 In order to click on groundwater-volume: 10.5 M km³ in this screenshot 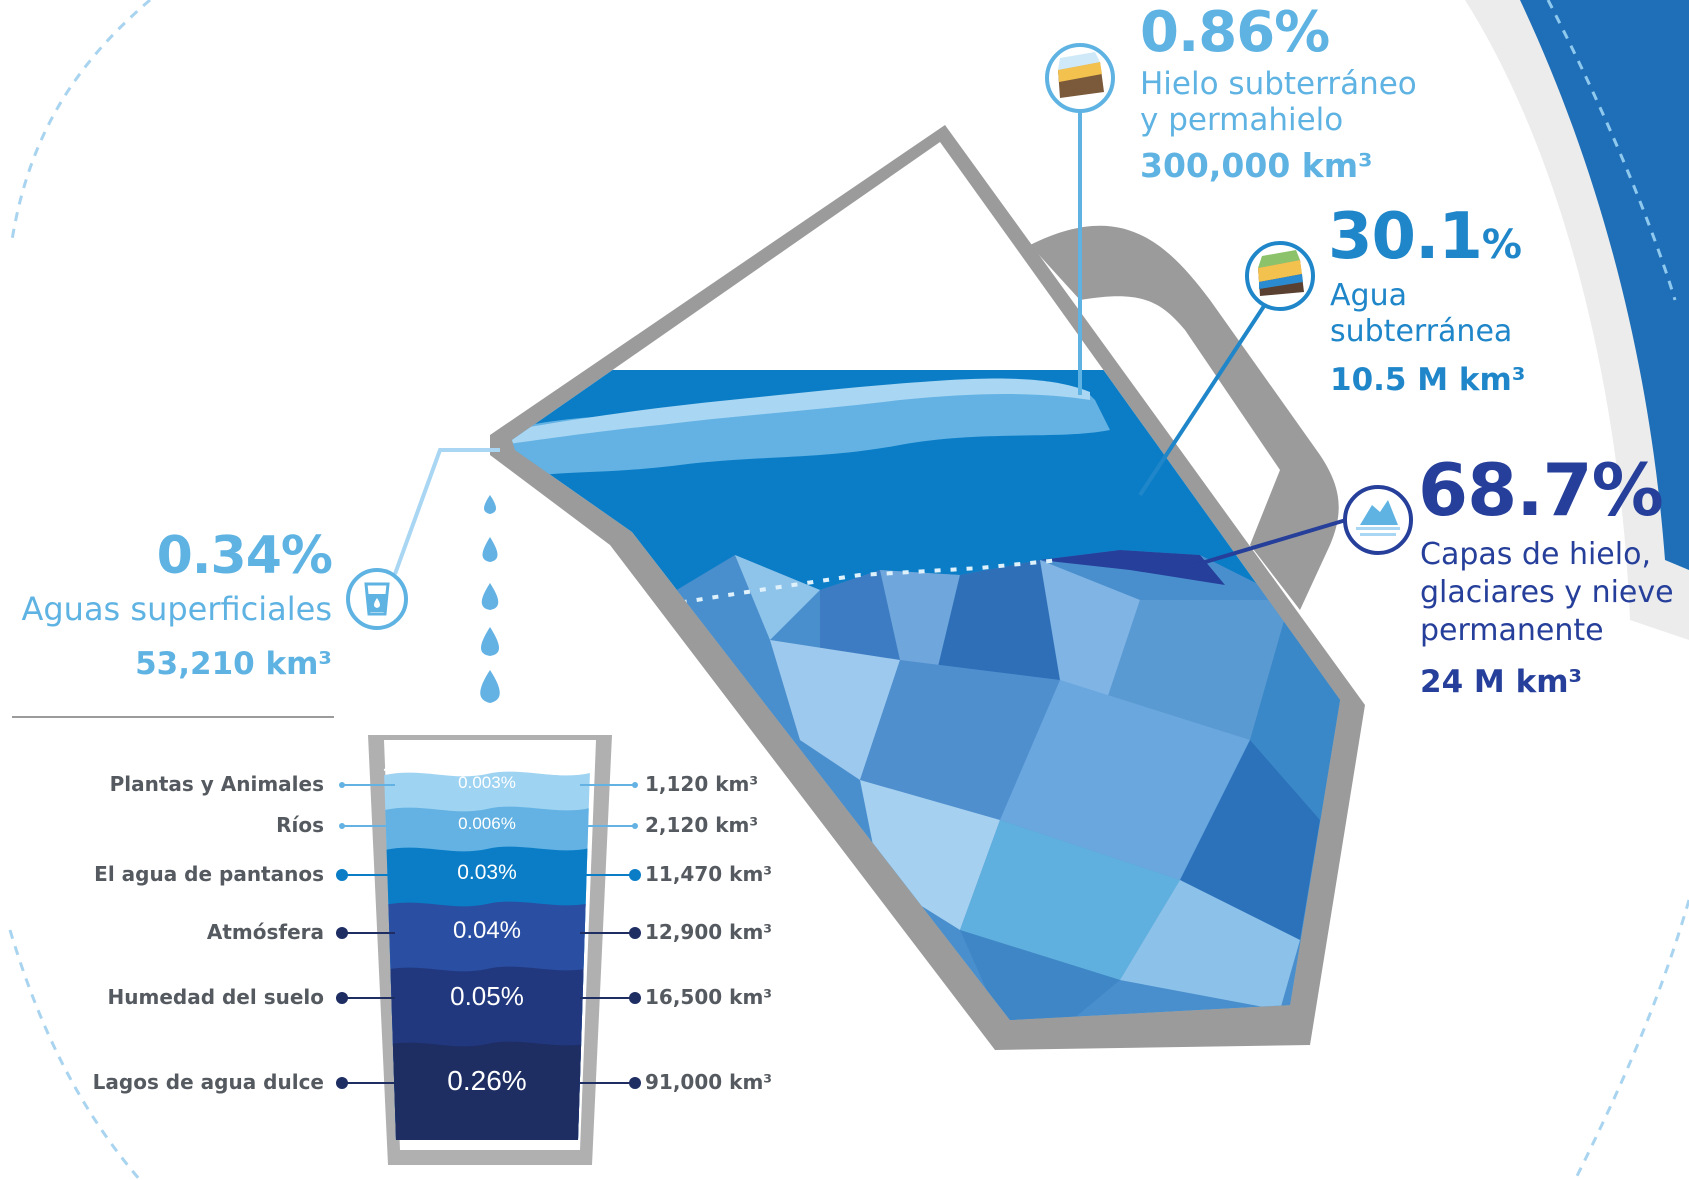, I will do `click(1428, 380)`.